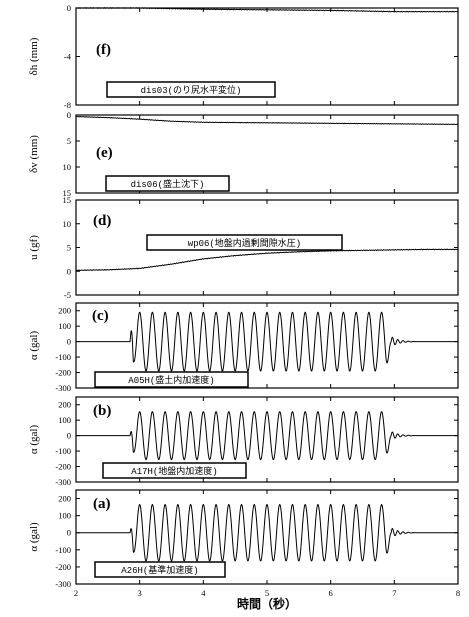  I want to click on panel-letter: (d), so click(102, 221).